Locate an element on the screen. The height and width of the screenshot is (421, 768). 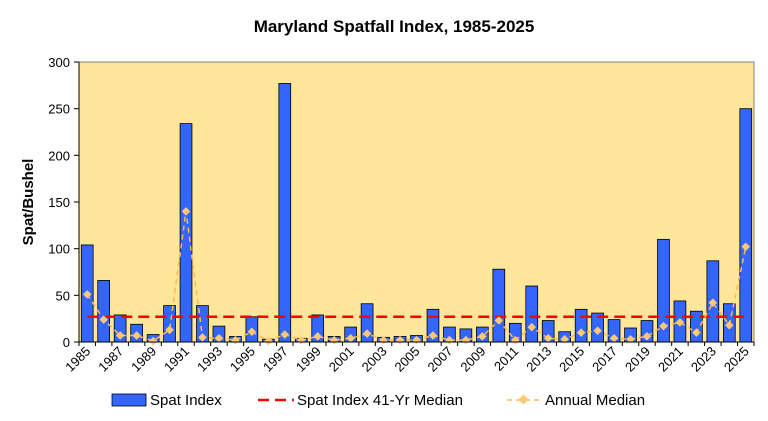
legend-swatch-spat-index is located at coordinates (129, 400).